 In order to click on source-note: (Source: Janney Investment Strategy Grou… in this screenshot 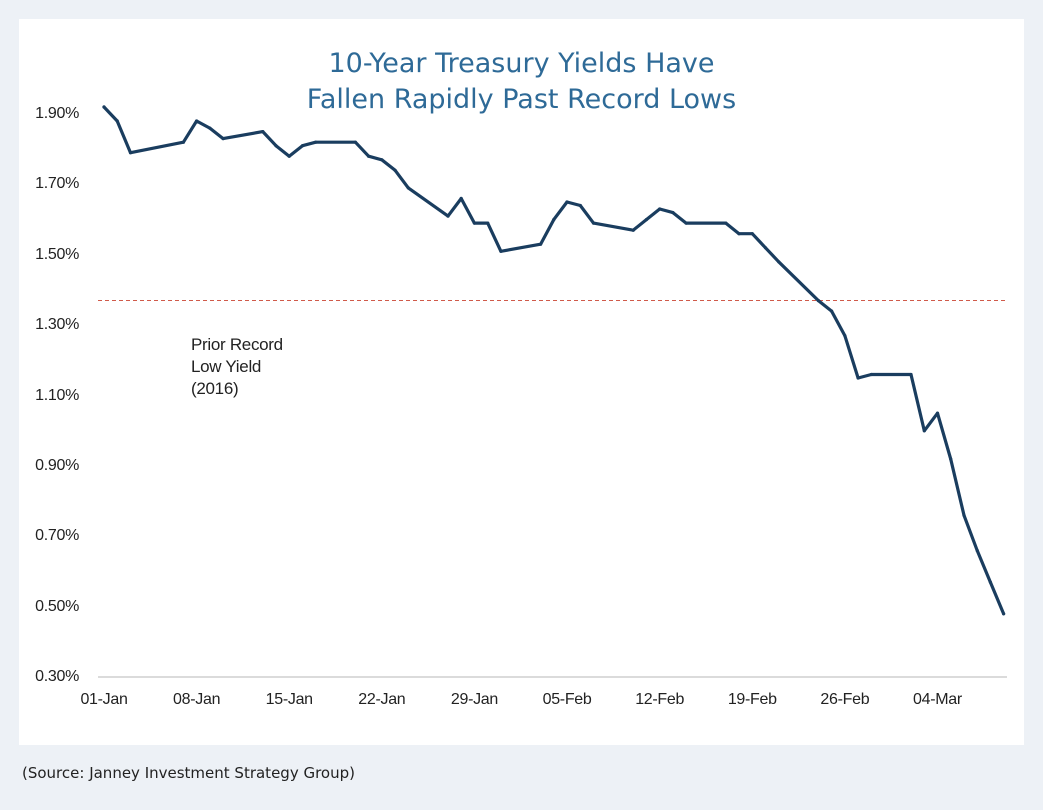, I will do `click(188, 773)`.